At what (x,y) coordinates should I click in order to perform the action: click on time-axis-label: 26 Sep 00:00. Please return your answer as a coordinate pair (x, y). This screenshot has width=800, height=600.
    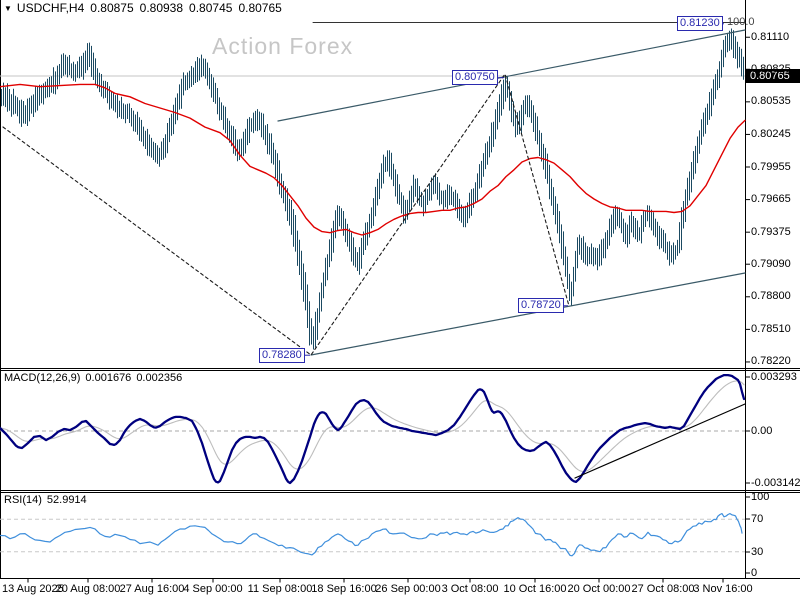
    Looking at the image, I should click on (408, 589).